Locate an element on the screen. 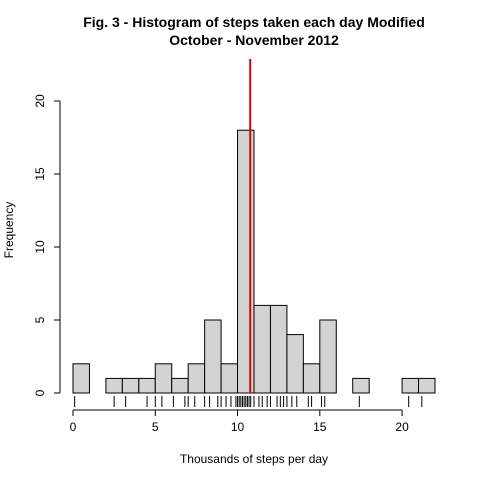 Image resolution: width=480 pixels, height=480 pixels. y-tick-label-1: 5 is located at coordinates (40, 319).